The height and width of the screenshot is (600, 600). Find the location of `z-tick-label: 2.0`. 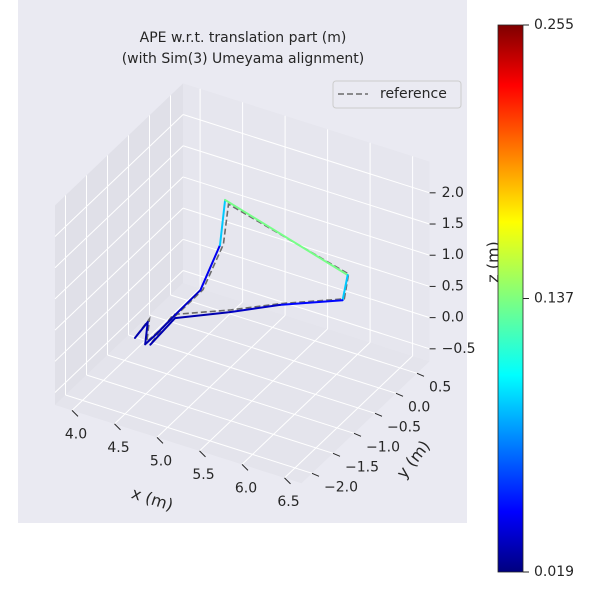

z-tick-label: 2.0 is located at coordinates (453, 193).